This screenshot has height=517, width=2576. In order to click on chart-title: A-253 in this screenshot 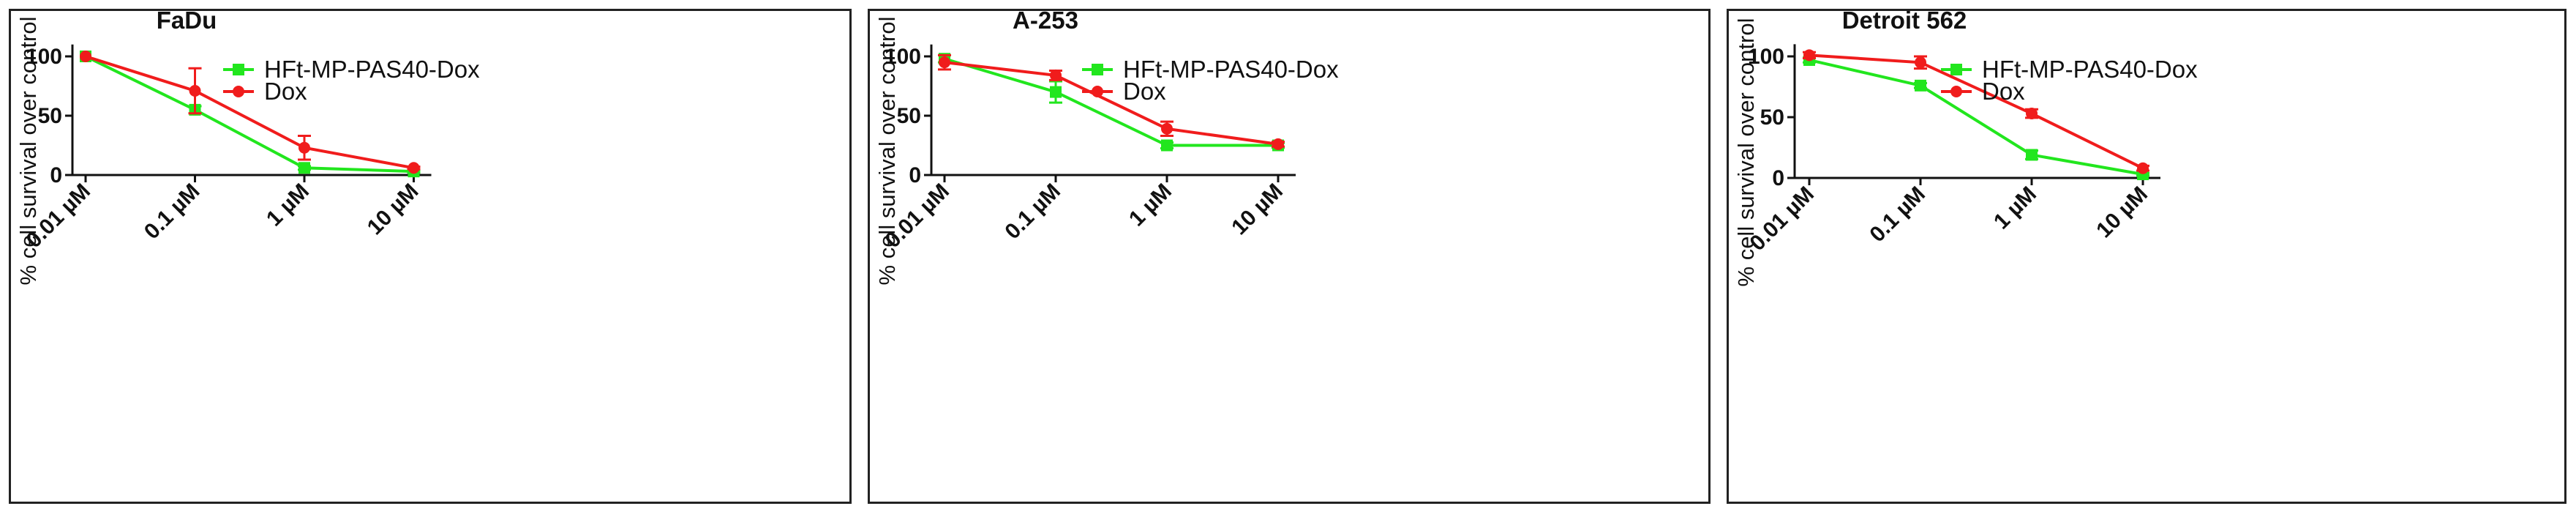, I will do `click(1045, 22)`.